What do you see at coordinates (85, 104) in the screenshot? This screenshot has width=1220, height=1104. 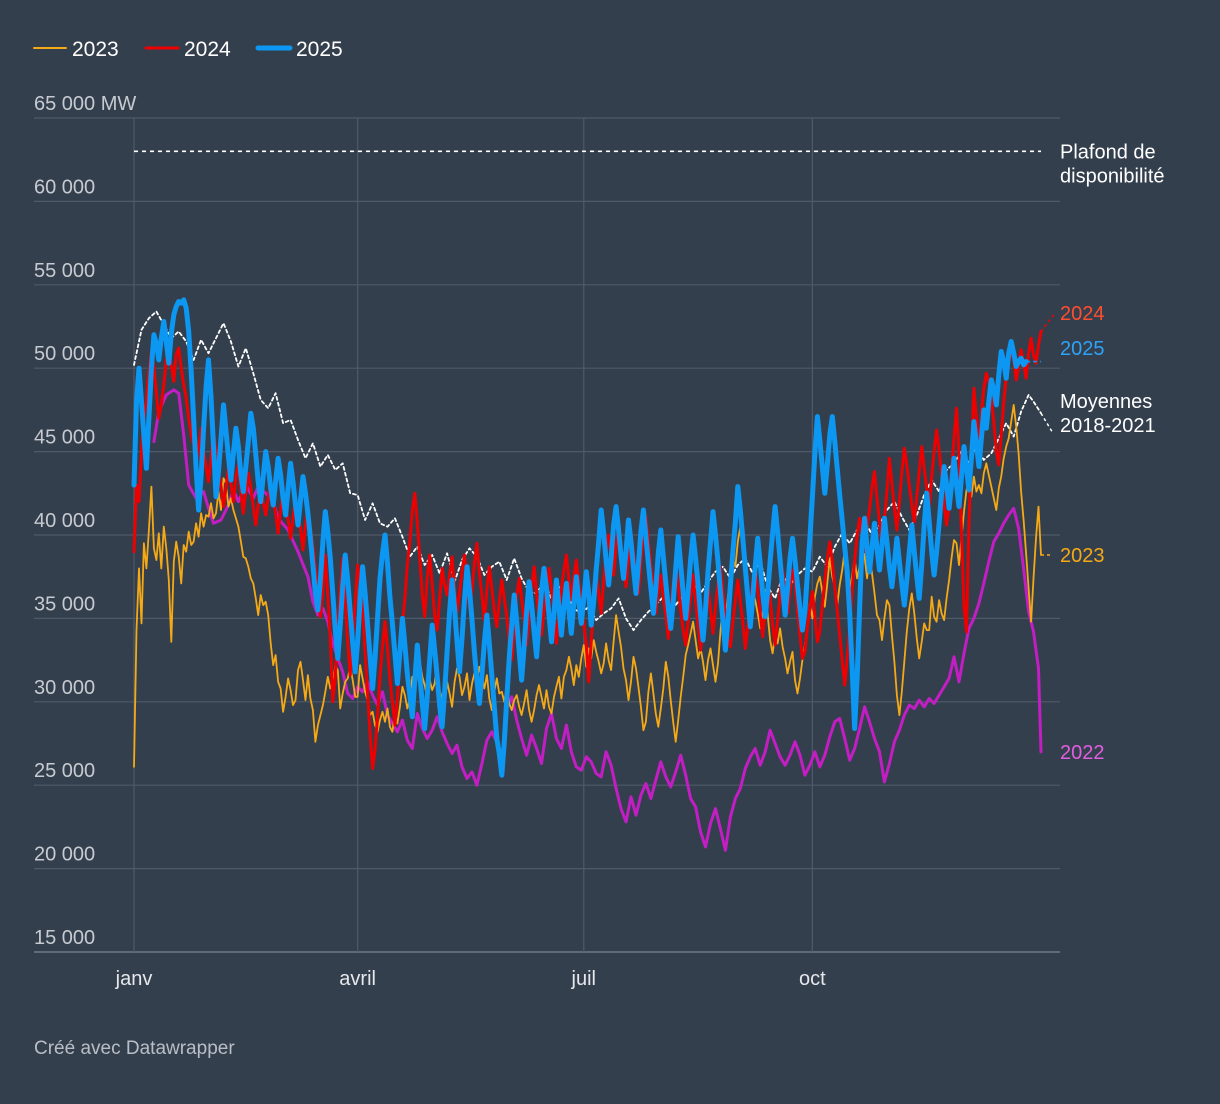 I see `y-tick-label: 65 000 MW` at bounding box center [85, 104].